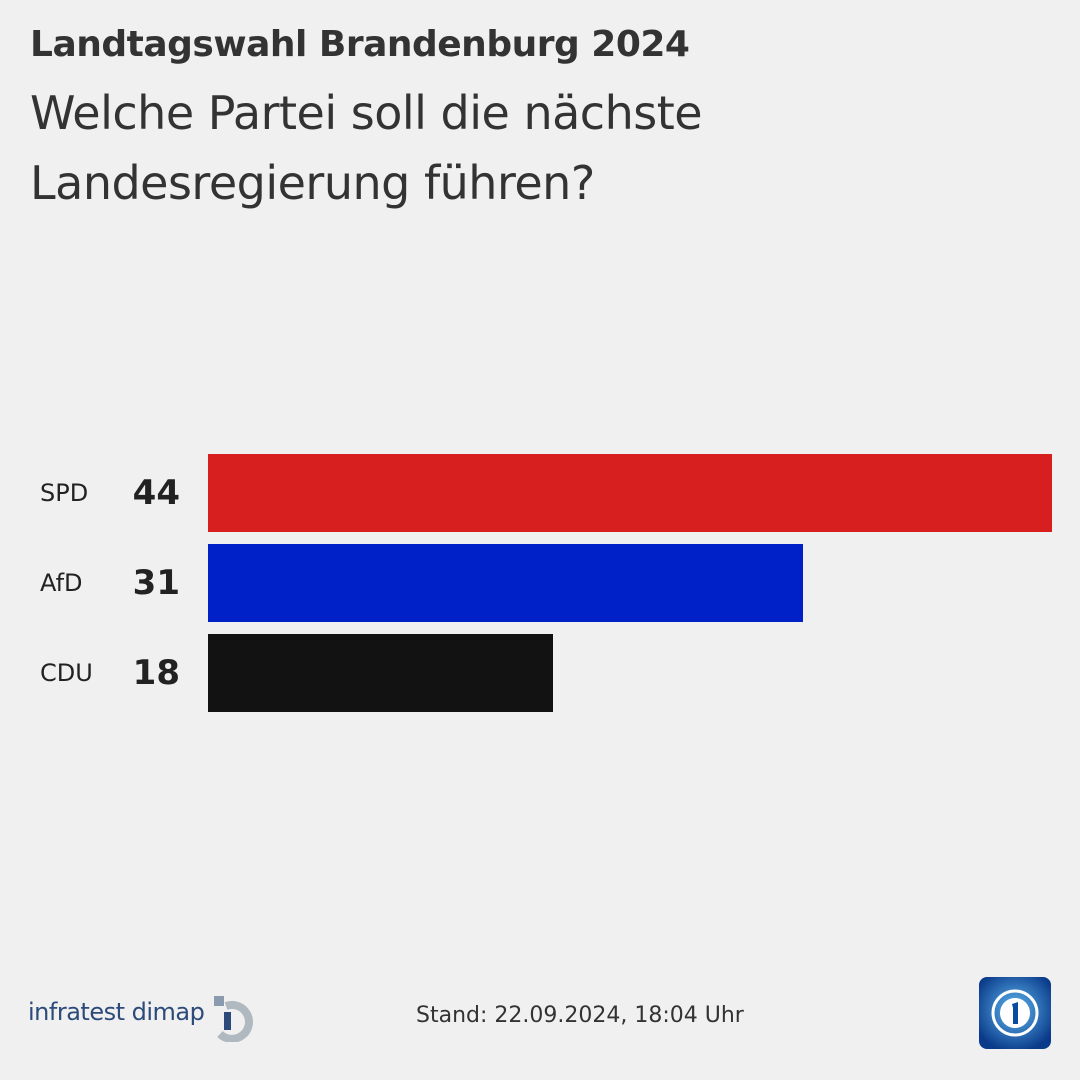  What do you see at coordinates (360, 44) in the screenshot?
I see `chart-title: Landtagswahl Brandenburg 2024` at bounding box center [360, 44].